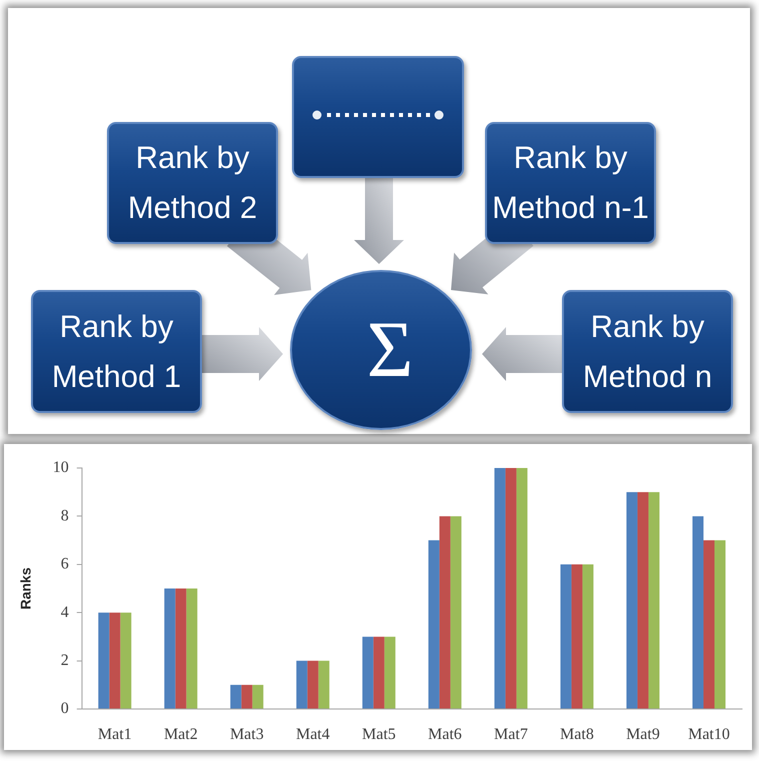  I want to click on x-tick-label: Mat4, so click(313, 734).